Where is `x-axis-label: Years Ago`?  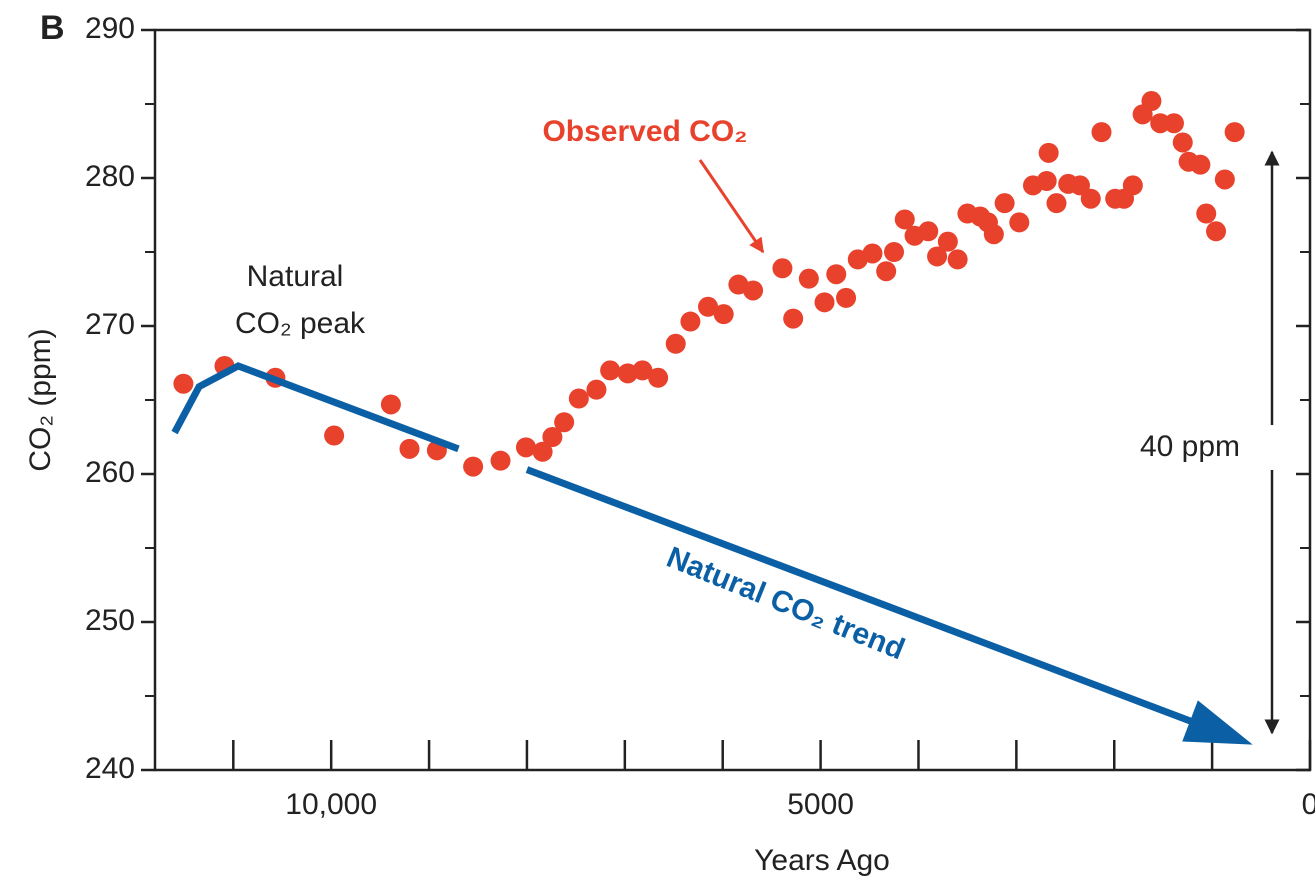
x-axis-label: Years Ago is located at coordinates (822, 860).